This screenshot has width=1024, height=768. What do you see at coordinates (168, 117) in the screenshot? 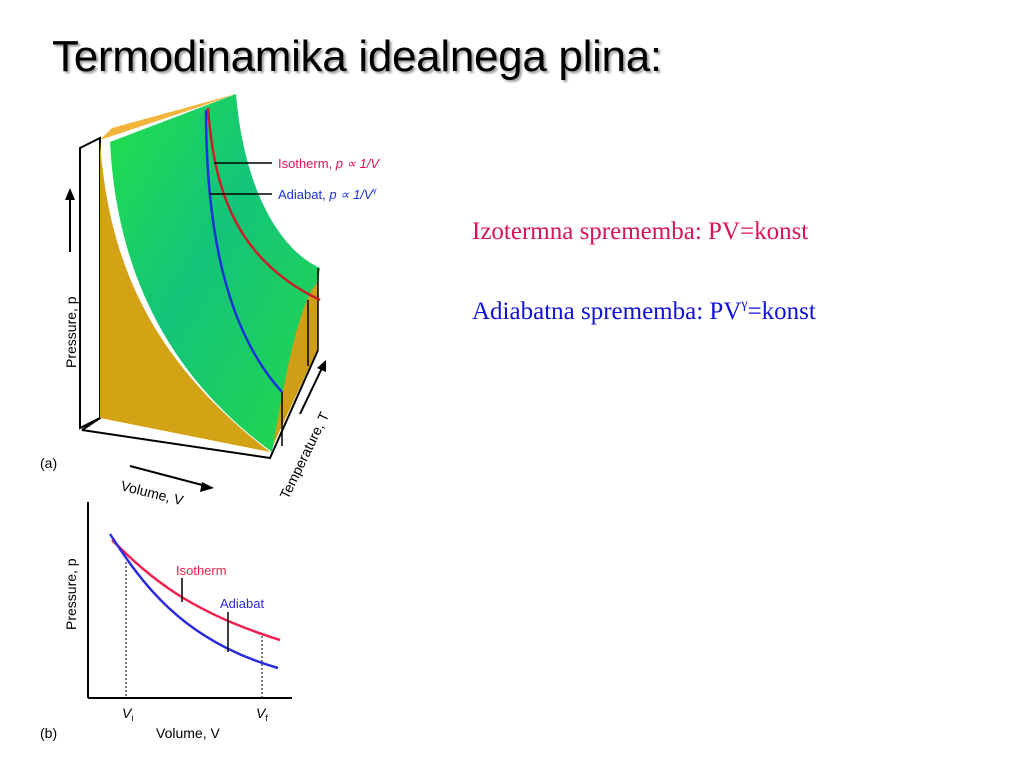
I see `top-cap` at bounding box center [168, 117].